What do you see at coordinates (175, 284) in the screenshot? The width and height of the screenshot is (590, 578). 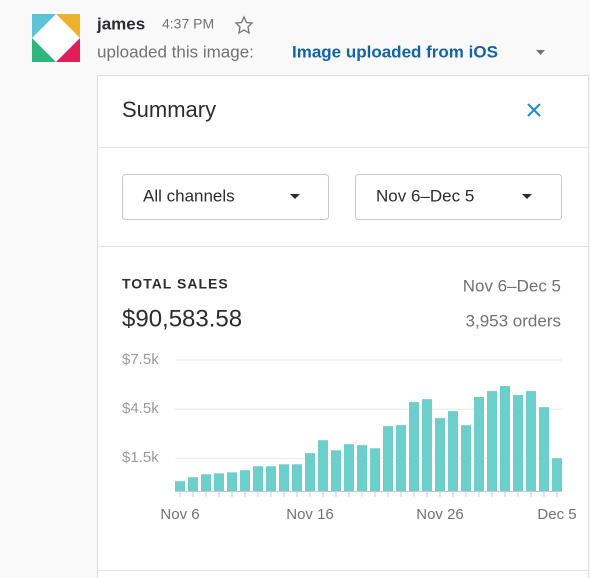 I see `metric-label: TOTAL SALES` at bounding box center [175, 284].